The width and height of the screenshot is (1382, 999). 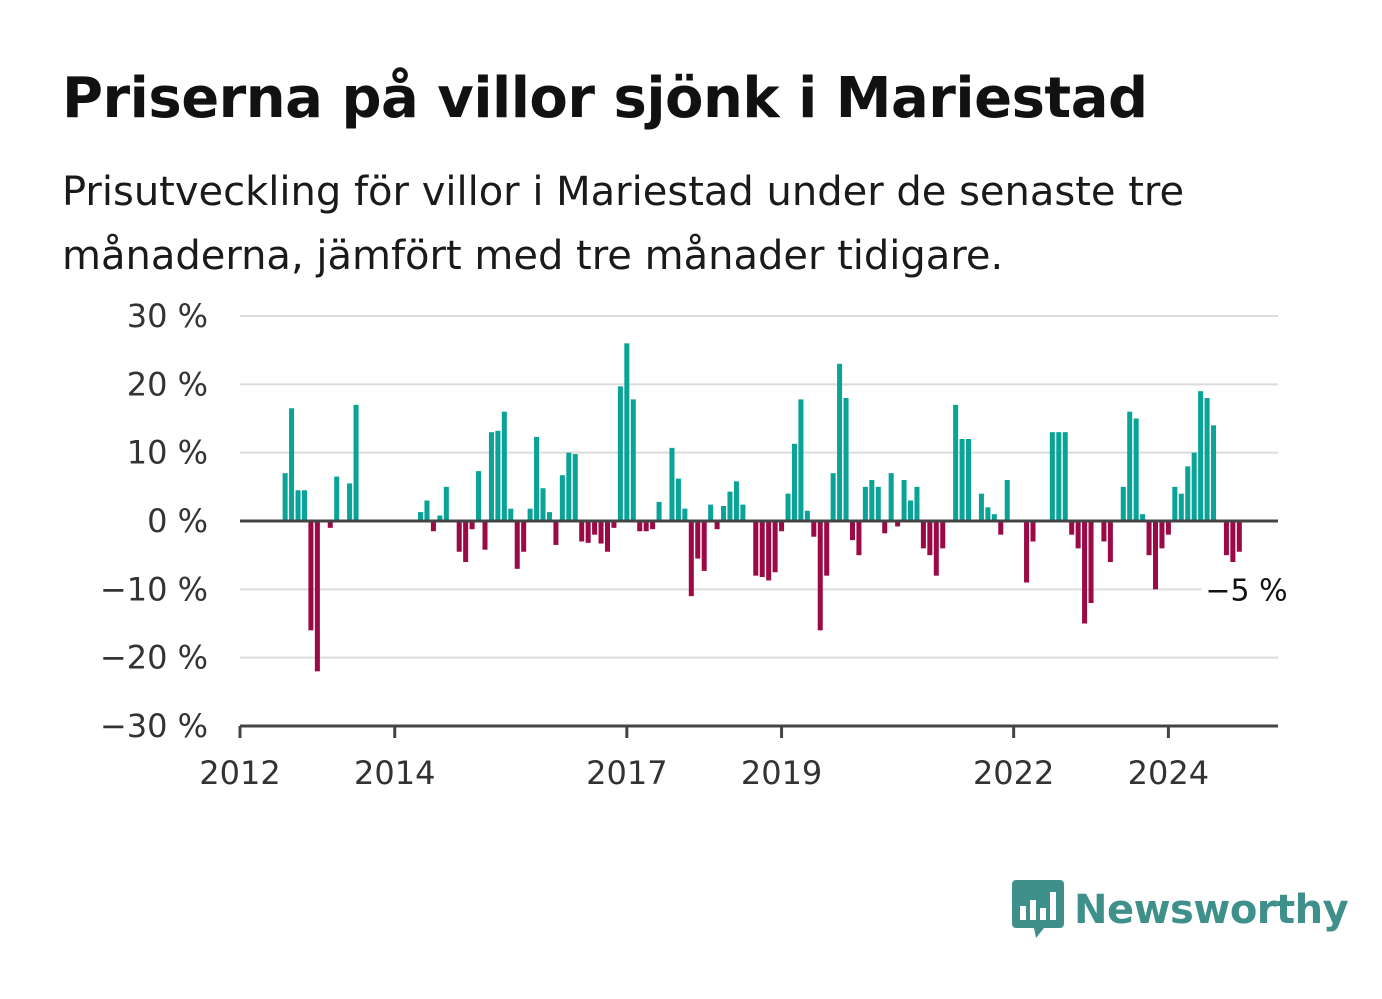 What do you see at coordinates (1168, 773) in the screenshot?
I see `x-tick-label: 2024` at bounding box center [1168, 773].